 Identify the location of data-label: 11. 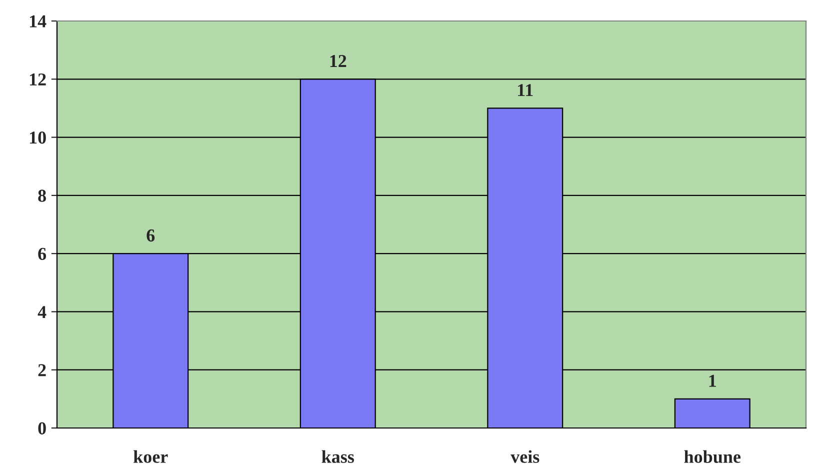
(525, 90).